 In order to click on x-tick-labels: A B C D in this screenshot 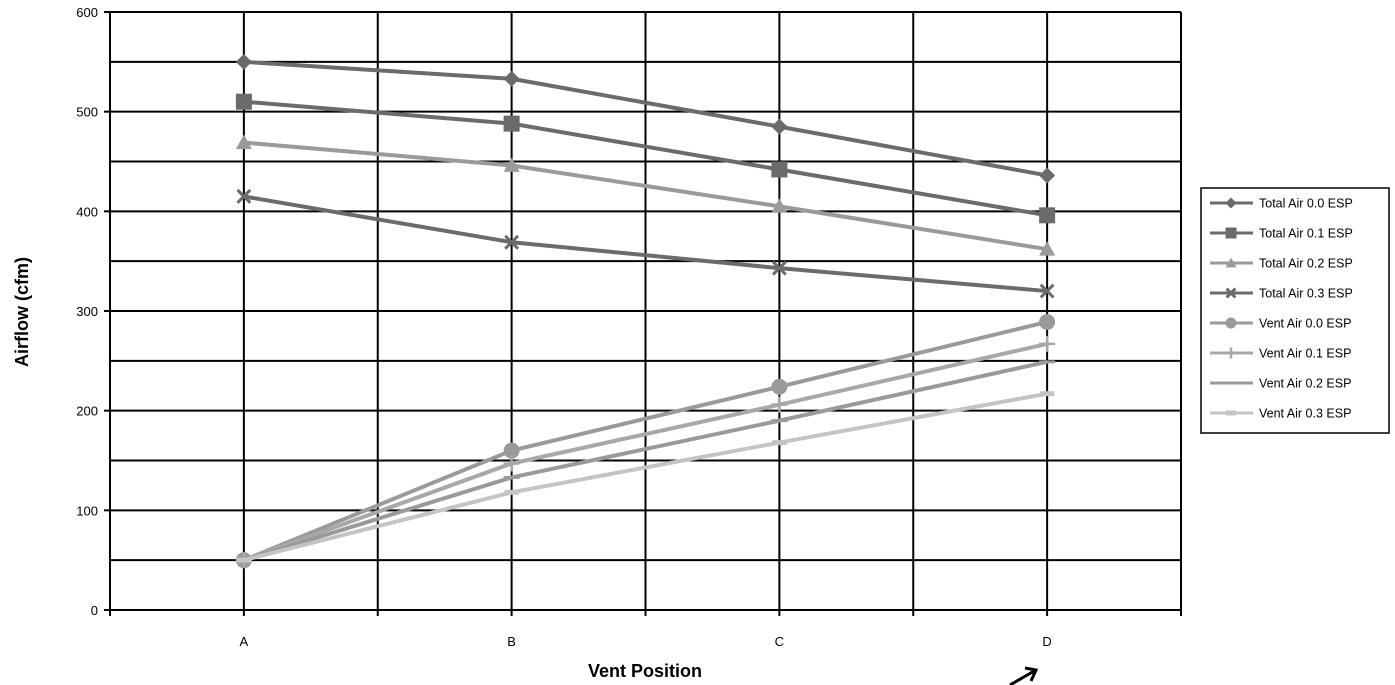, I will do `click(646, 641)`.